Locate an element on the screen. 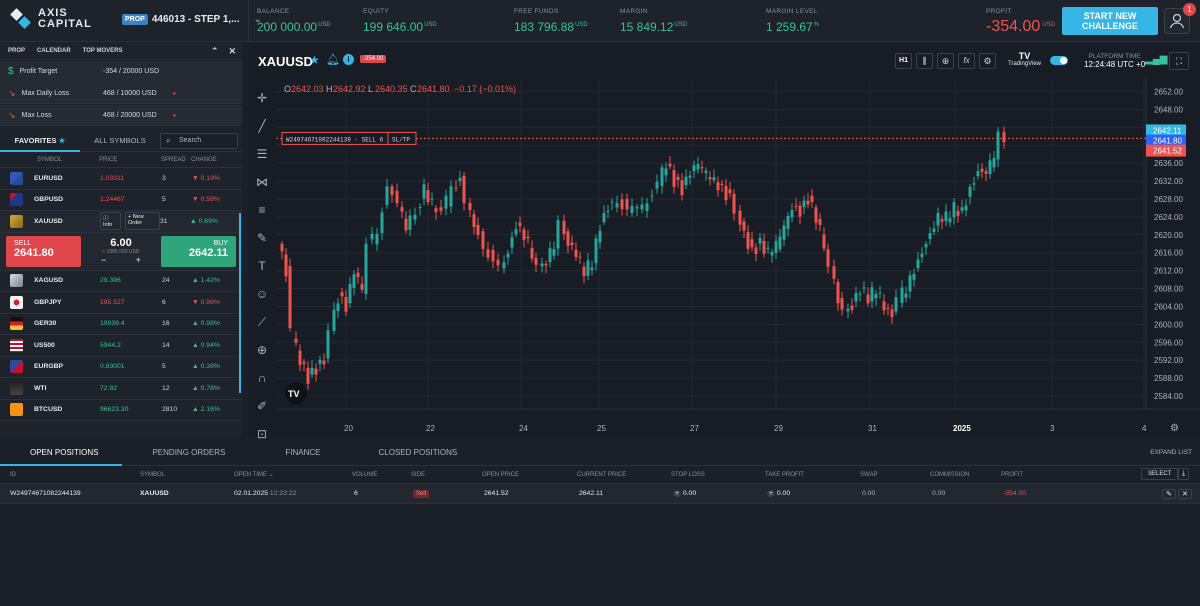 This screenshot has height=606, width=1200. trendline-icon: ╱ is located at coordinates (262, 126).